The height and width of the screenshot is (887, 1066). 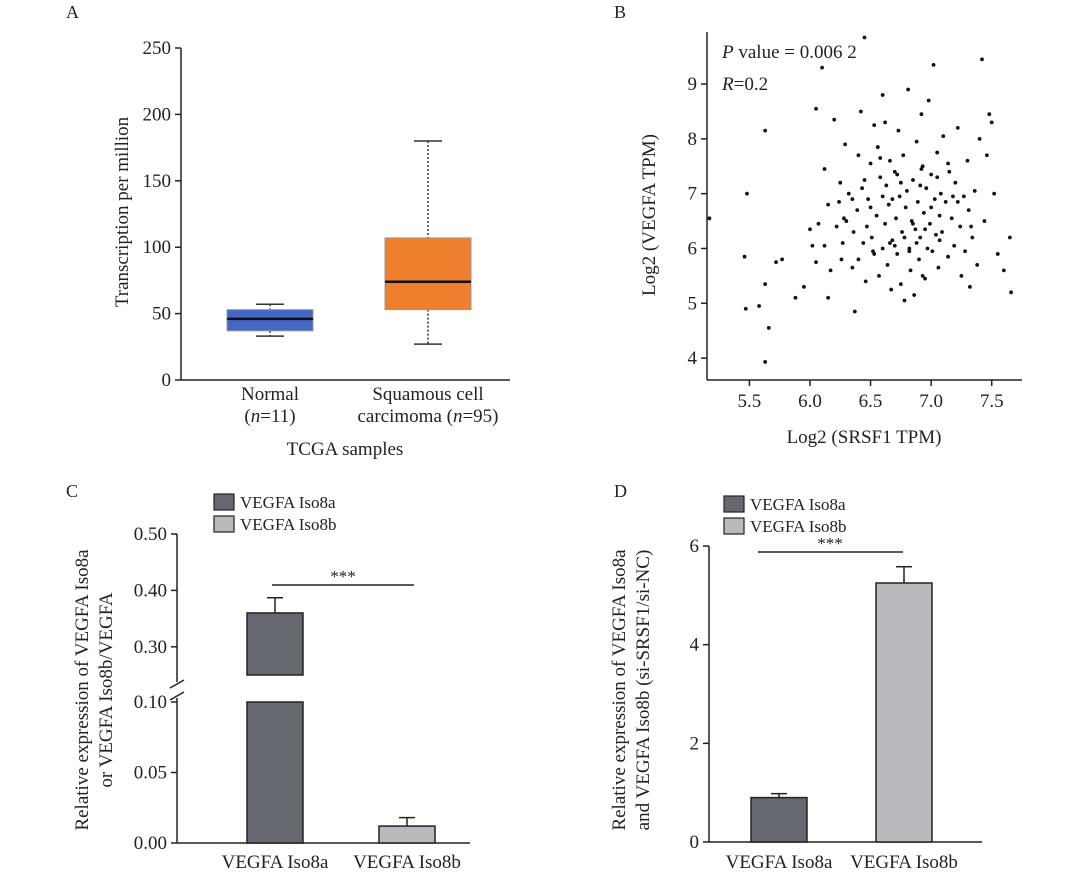 What do you see at coordinates (288, 502) in the screenshot?
I see `panel-c-legend-iso8a: VEGFA Iso8a` at bounding box center [288, 502].